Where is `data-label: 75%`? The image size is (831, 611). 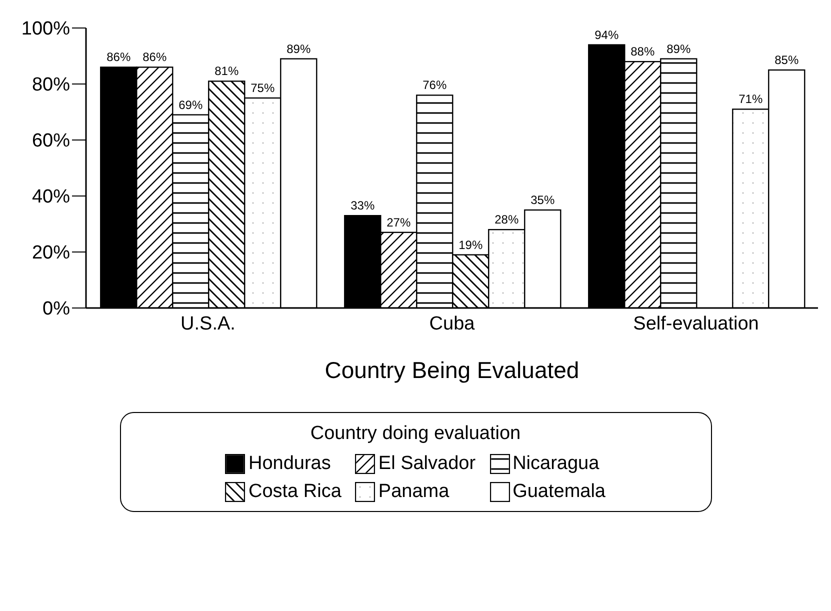
data-label: 75% is located at coordinates (262, 88).